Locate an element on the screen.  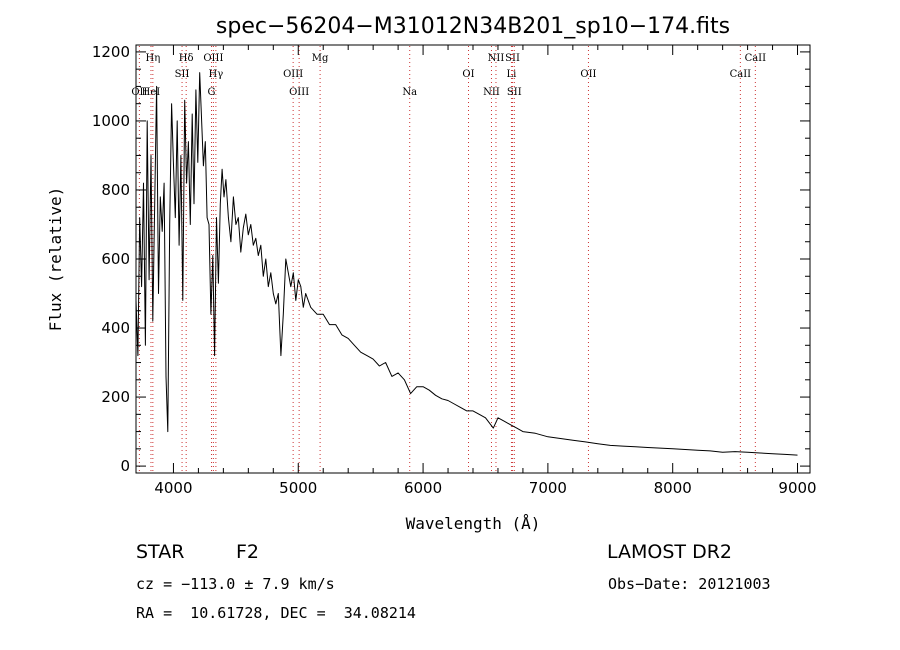
x-tick-label: 9000 is located at coordinates (797, 488).